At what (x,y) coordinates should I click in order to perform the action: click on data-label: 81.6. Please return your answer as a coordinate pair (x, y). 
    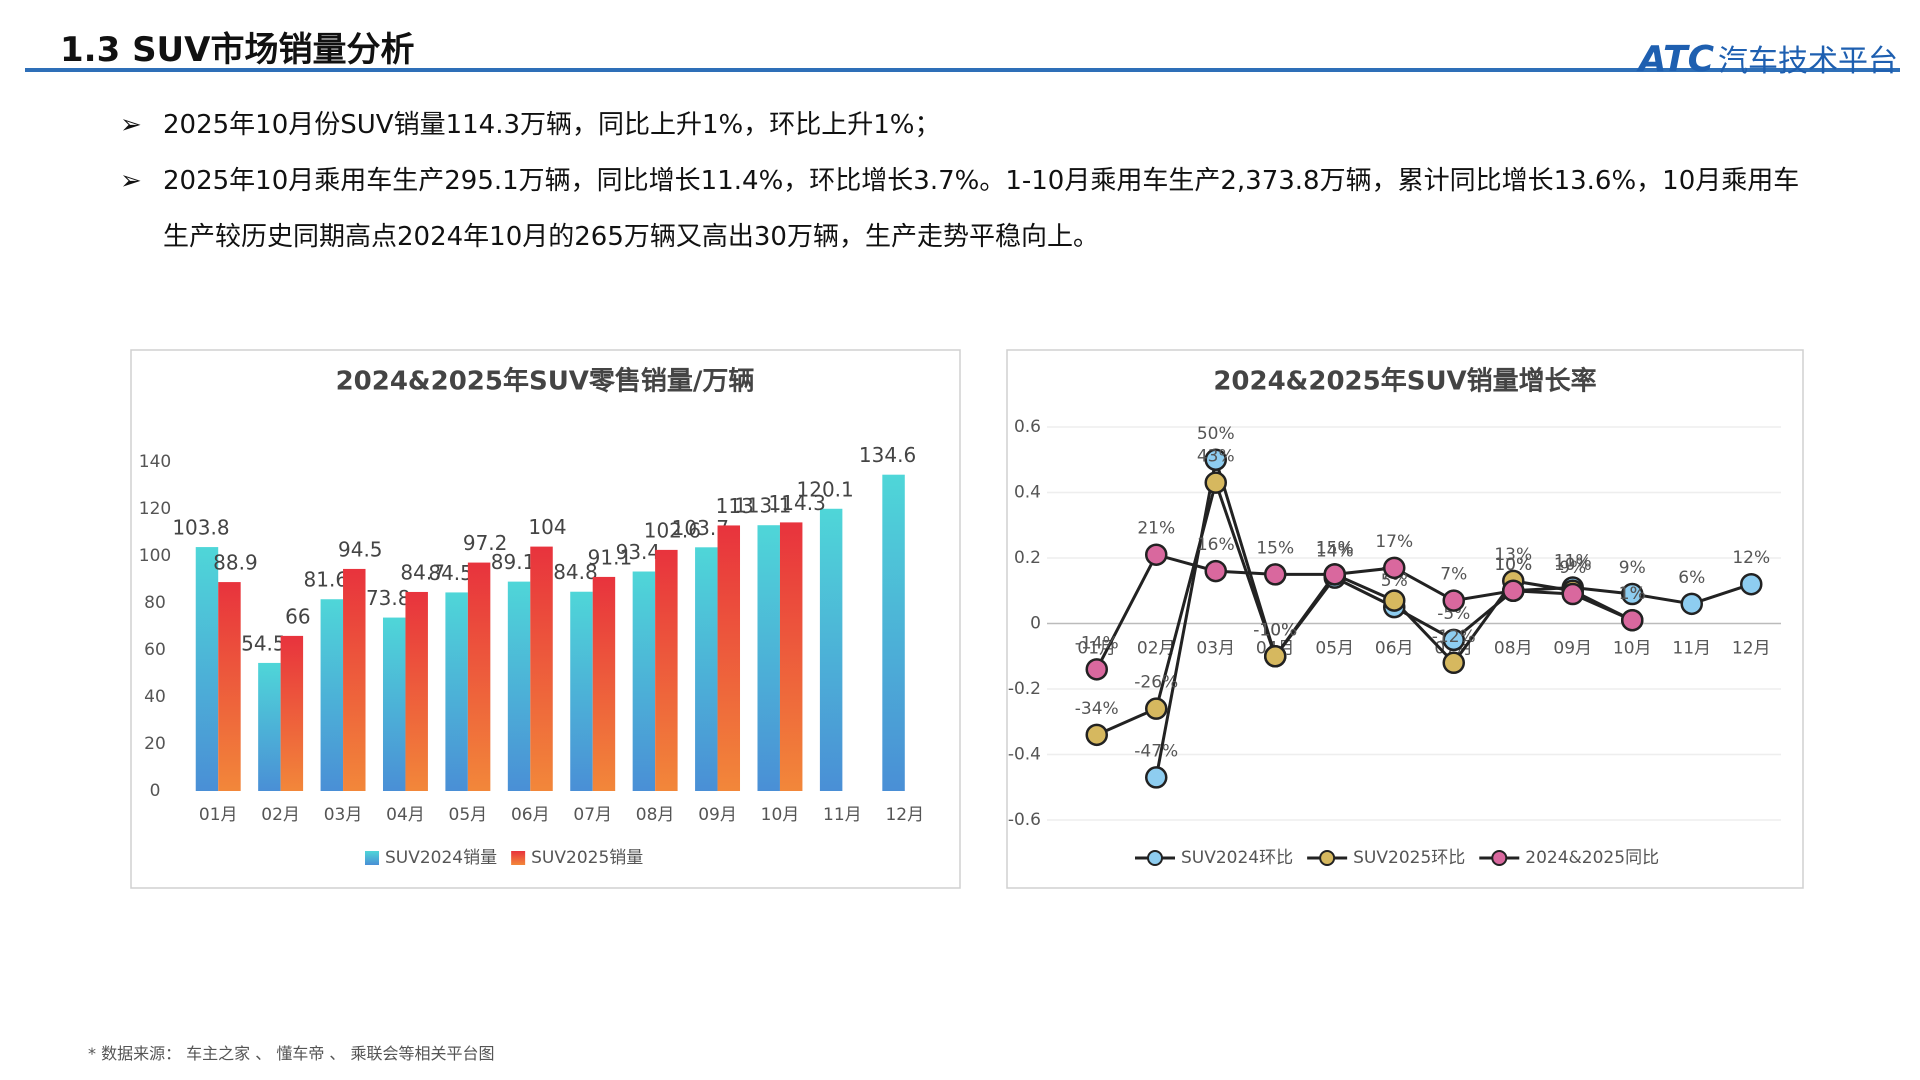
    Looking at the image, I should click on (326, 580).